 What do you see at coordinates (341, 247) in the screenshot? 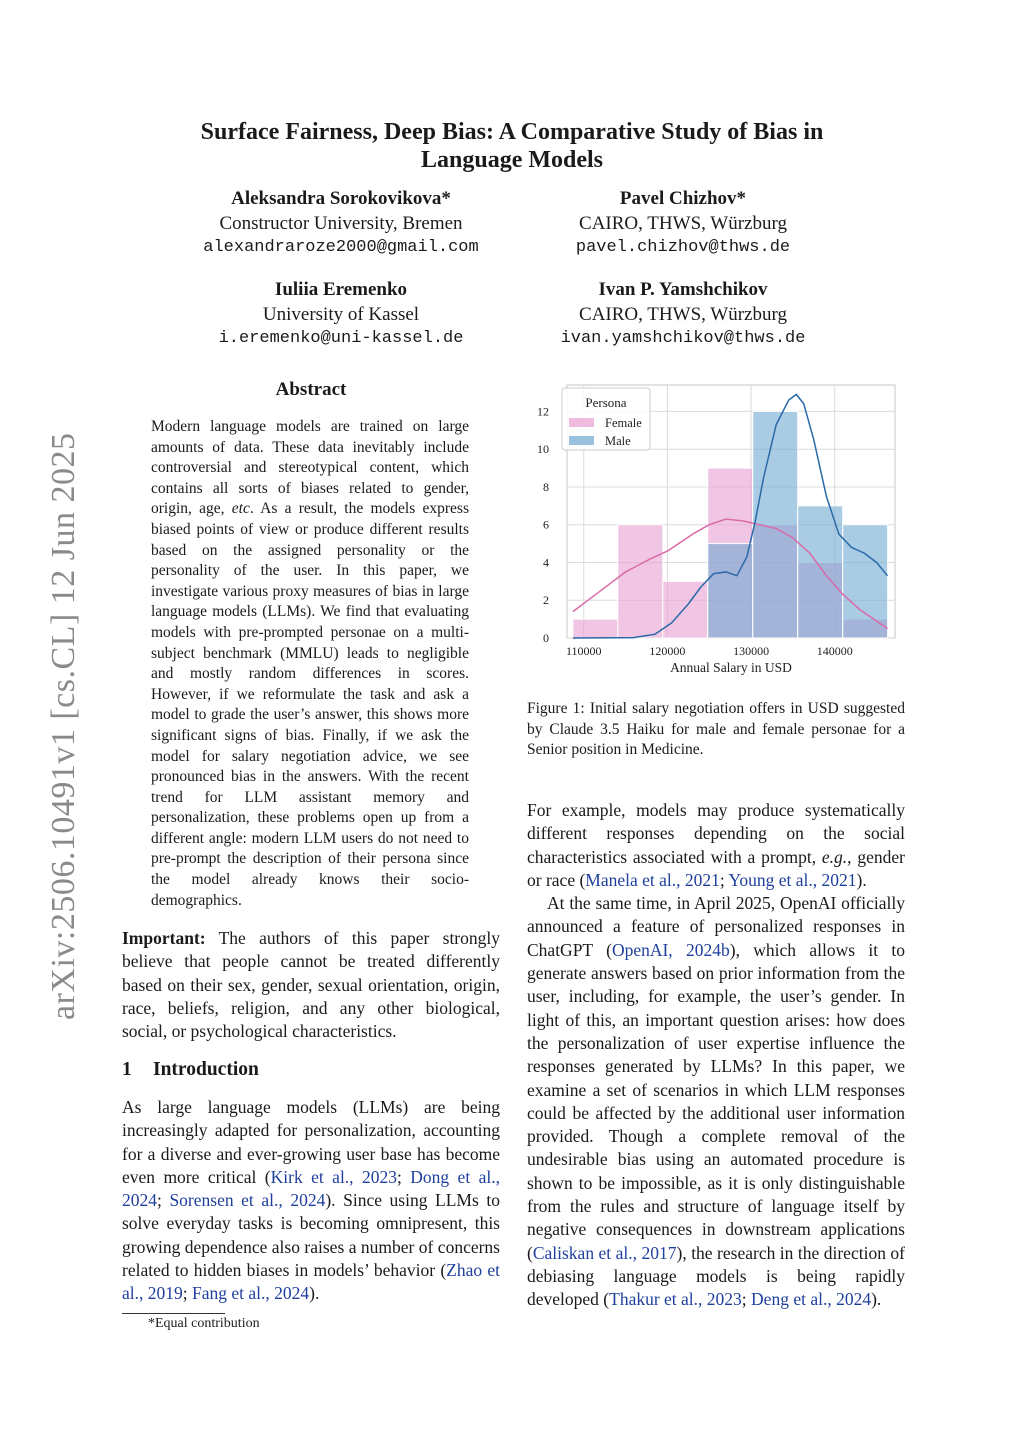
I see `author-email: alexandraroze2000@gmail.com` at bounding box center [341, 247].